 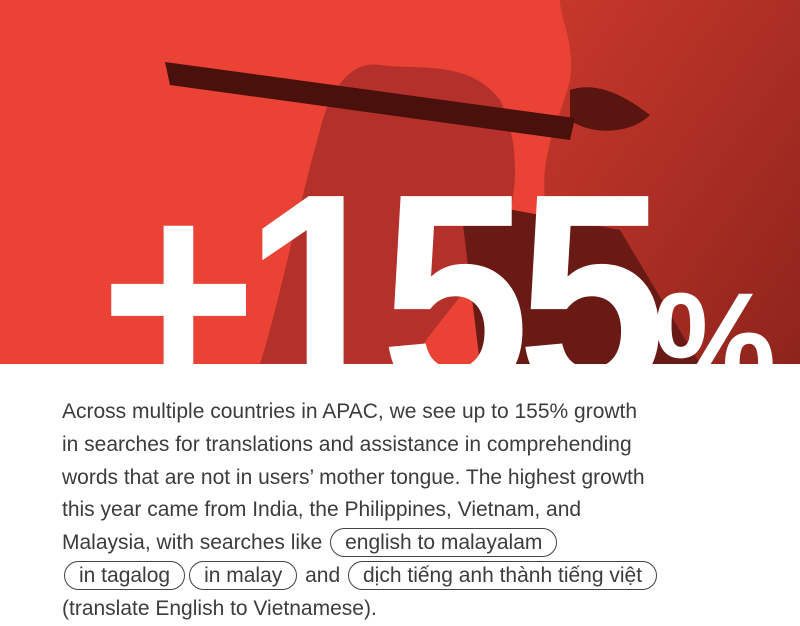 What do you see at coordinates (125, 575) in the screenshot?
I see `search-query-chip: in tagalog` at bounding box center [125, 575].